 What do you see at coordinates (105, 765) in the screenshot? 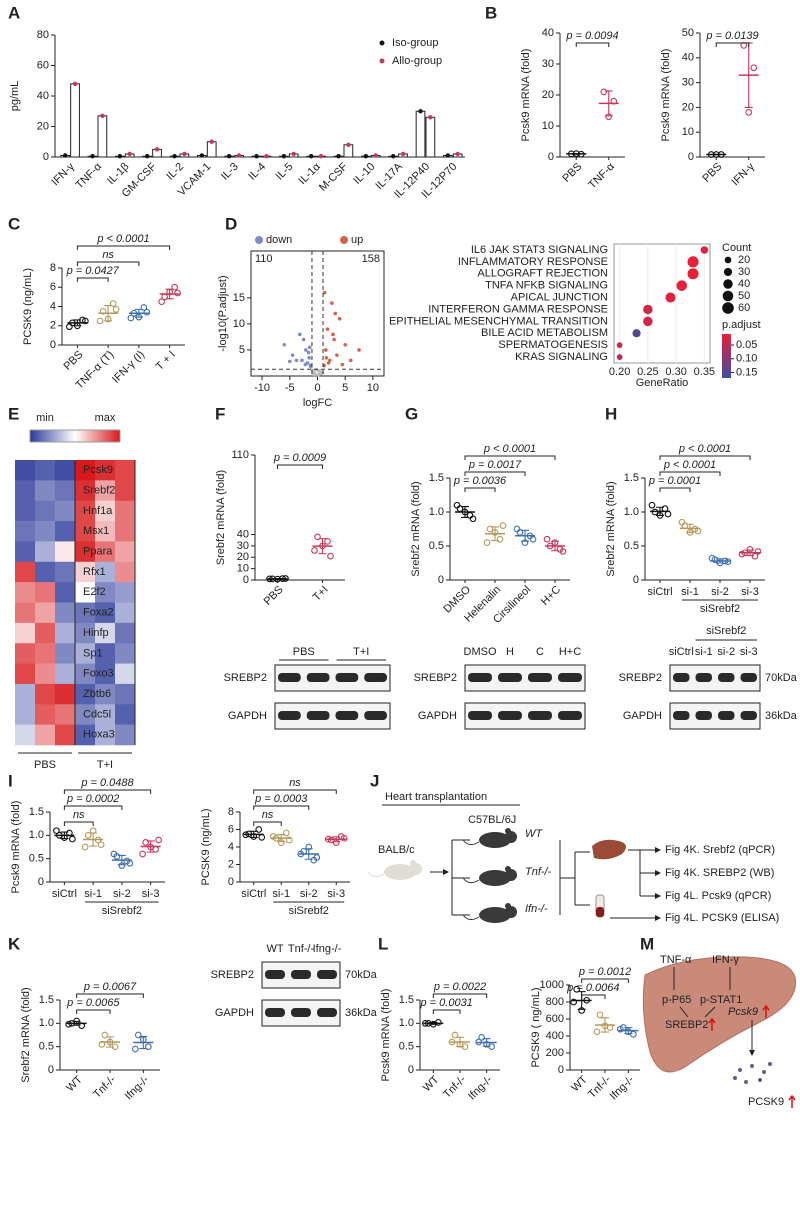
I see `group-label: T+I` at bounding box center [105, 765].